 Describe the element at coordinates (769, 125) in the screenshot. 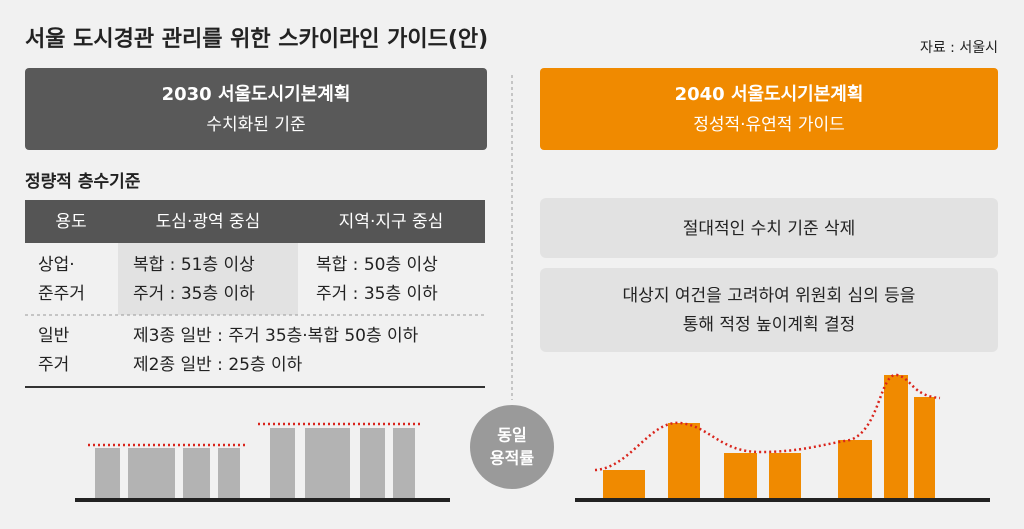

I see `right-header-subtitle: 정성적·유연적 가이드` at that location.